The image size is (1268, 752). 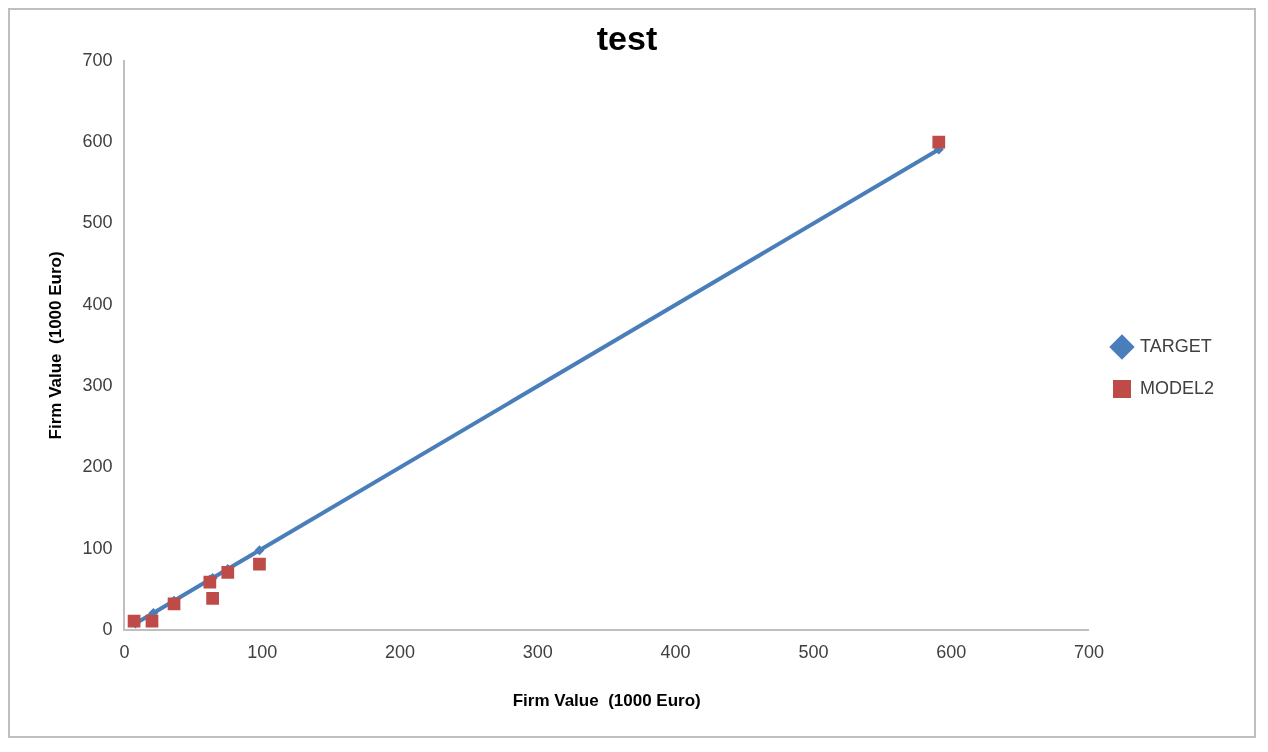 What do you see at coordinates (97, 547) in the screenshot?
I see `y-tick-label: 100` at bounding box center [97, 547].